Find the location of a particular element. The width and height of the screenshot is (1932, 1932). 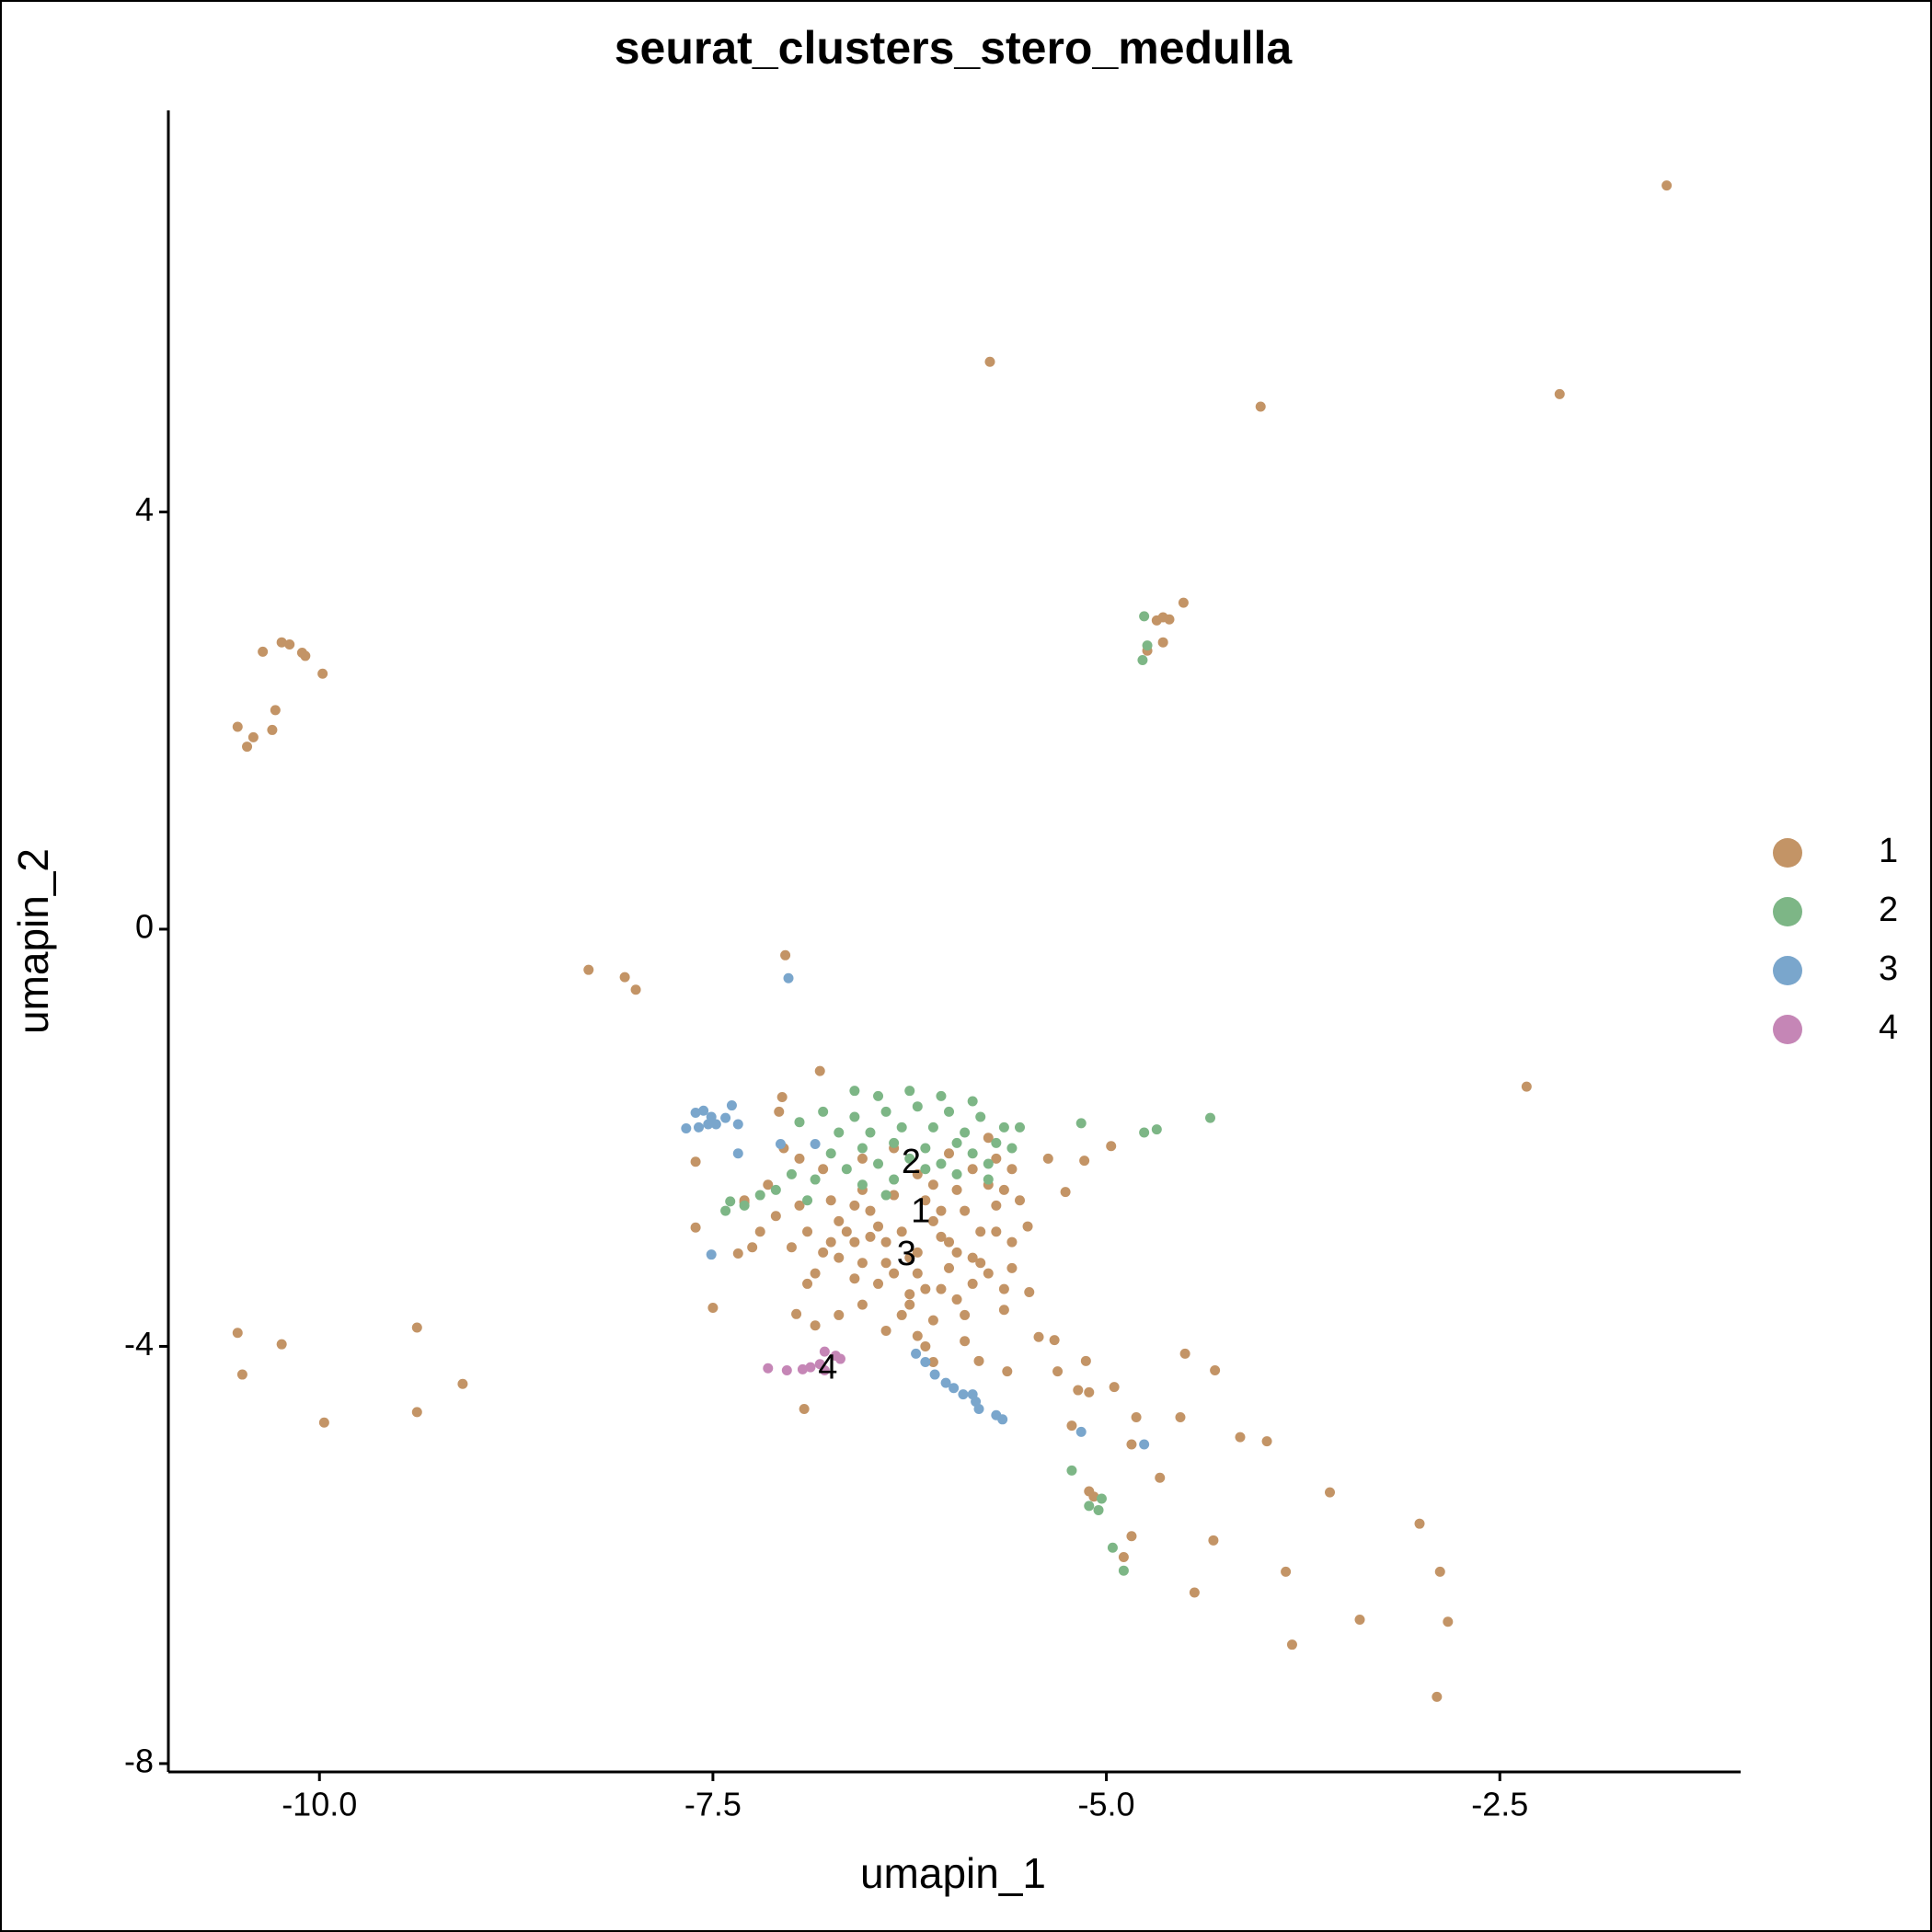

legend-label: 3 is located at coordinates (1888, 968).